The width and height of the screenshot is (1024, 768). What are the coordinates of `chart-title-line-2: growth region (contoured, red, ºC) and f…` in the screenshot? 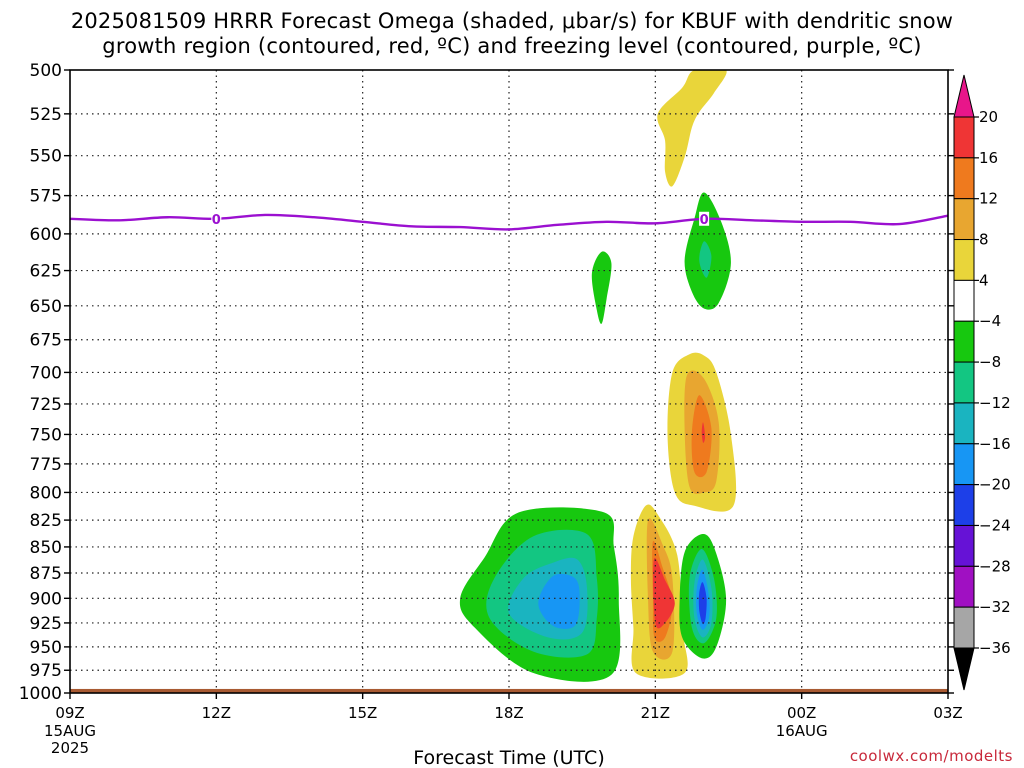 It's located at (512, 46).